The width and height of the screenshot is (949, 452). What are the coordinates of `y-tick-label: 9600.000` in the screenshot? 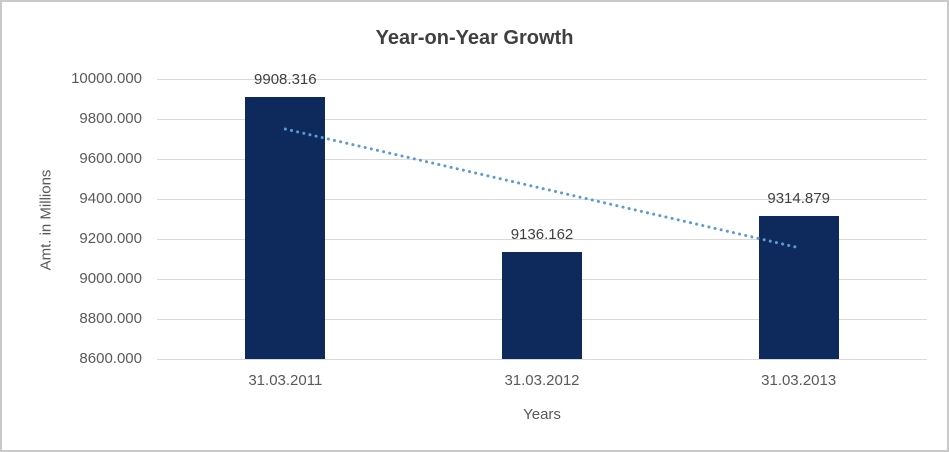 It's located at (110, 158).